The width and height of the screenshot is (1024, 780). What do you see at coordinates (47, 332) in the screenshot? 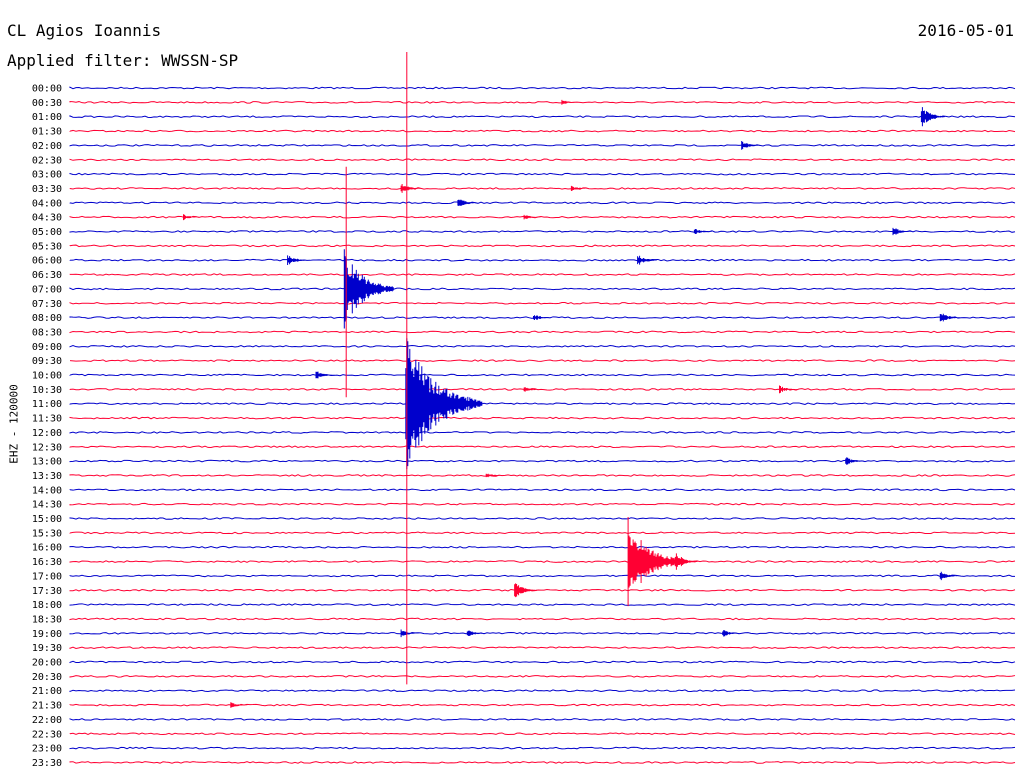
I see `row-time-label: 08:30` at bounding box center [47, 332].